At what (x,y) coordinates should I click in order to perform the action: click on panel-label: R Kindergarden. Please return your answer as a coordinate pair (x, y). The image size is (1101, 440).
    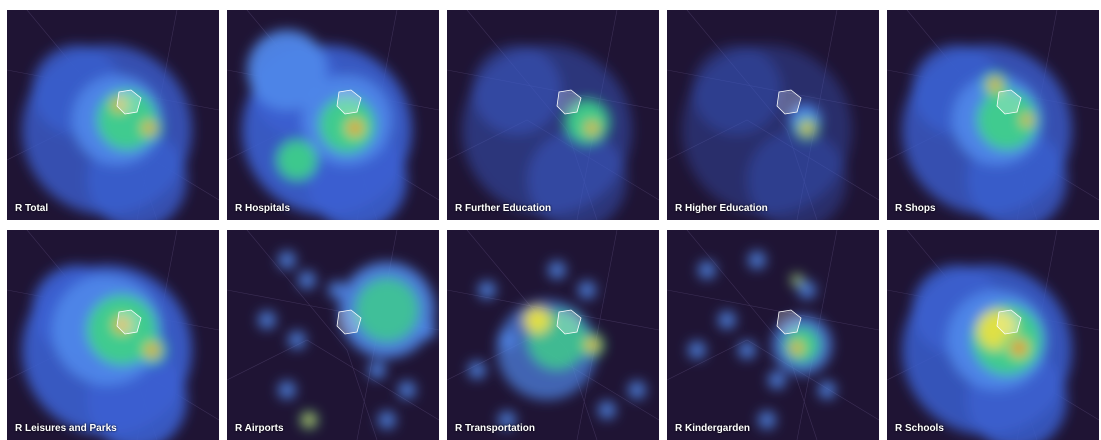
    Looking at the image, I should click on (713, 428).